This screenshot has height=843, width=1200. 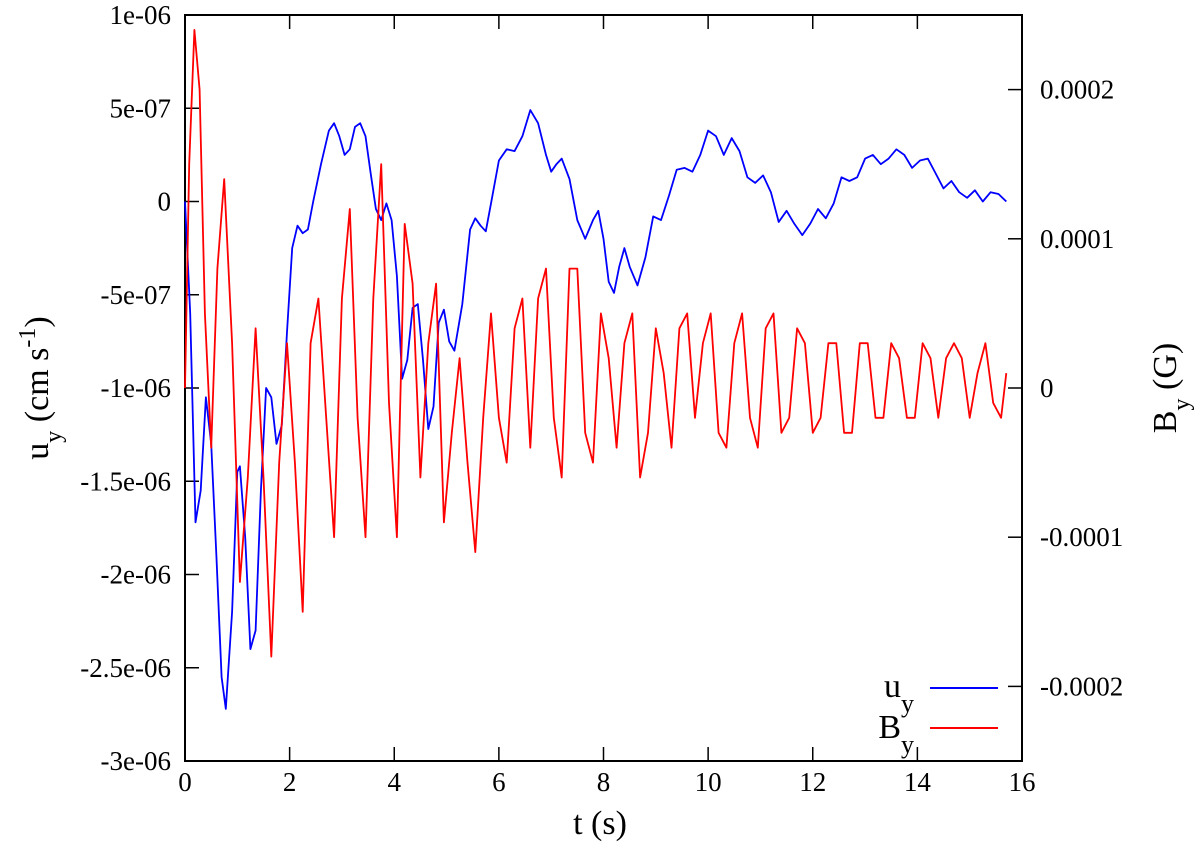 I want to click on y2-tick-label: 0, so click(x=1047, y=388).